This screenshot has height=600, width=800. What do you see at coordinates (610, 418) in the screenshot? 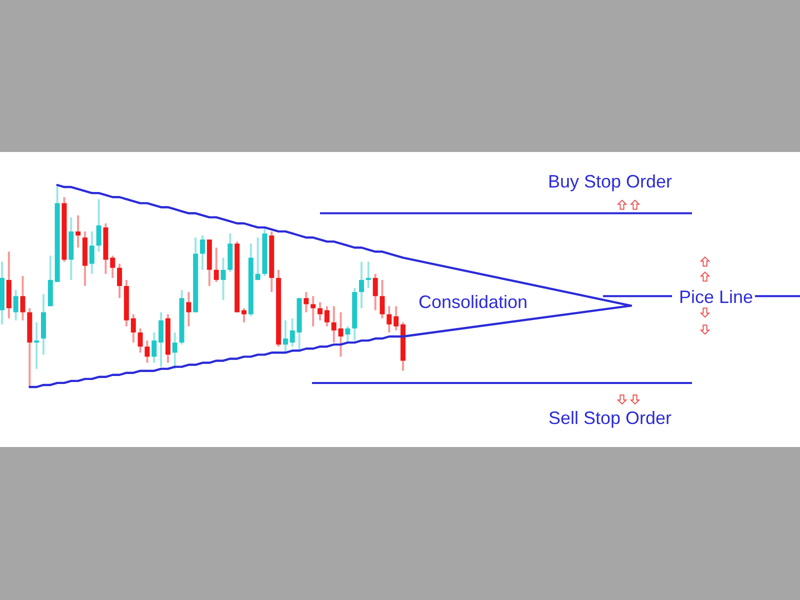
I see `ref-line-label: Sell Stop Order` at bounding box center [610, 418].